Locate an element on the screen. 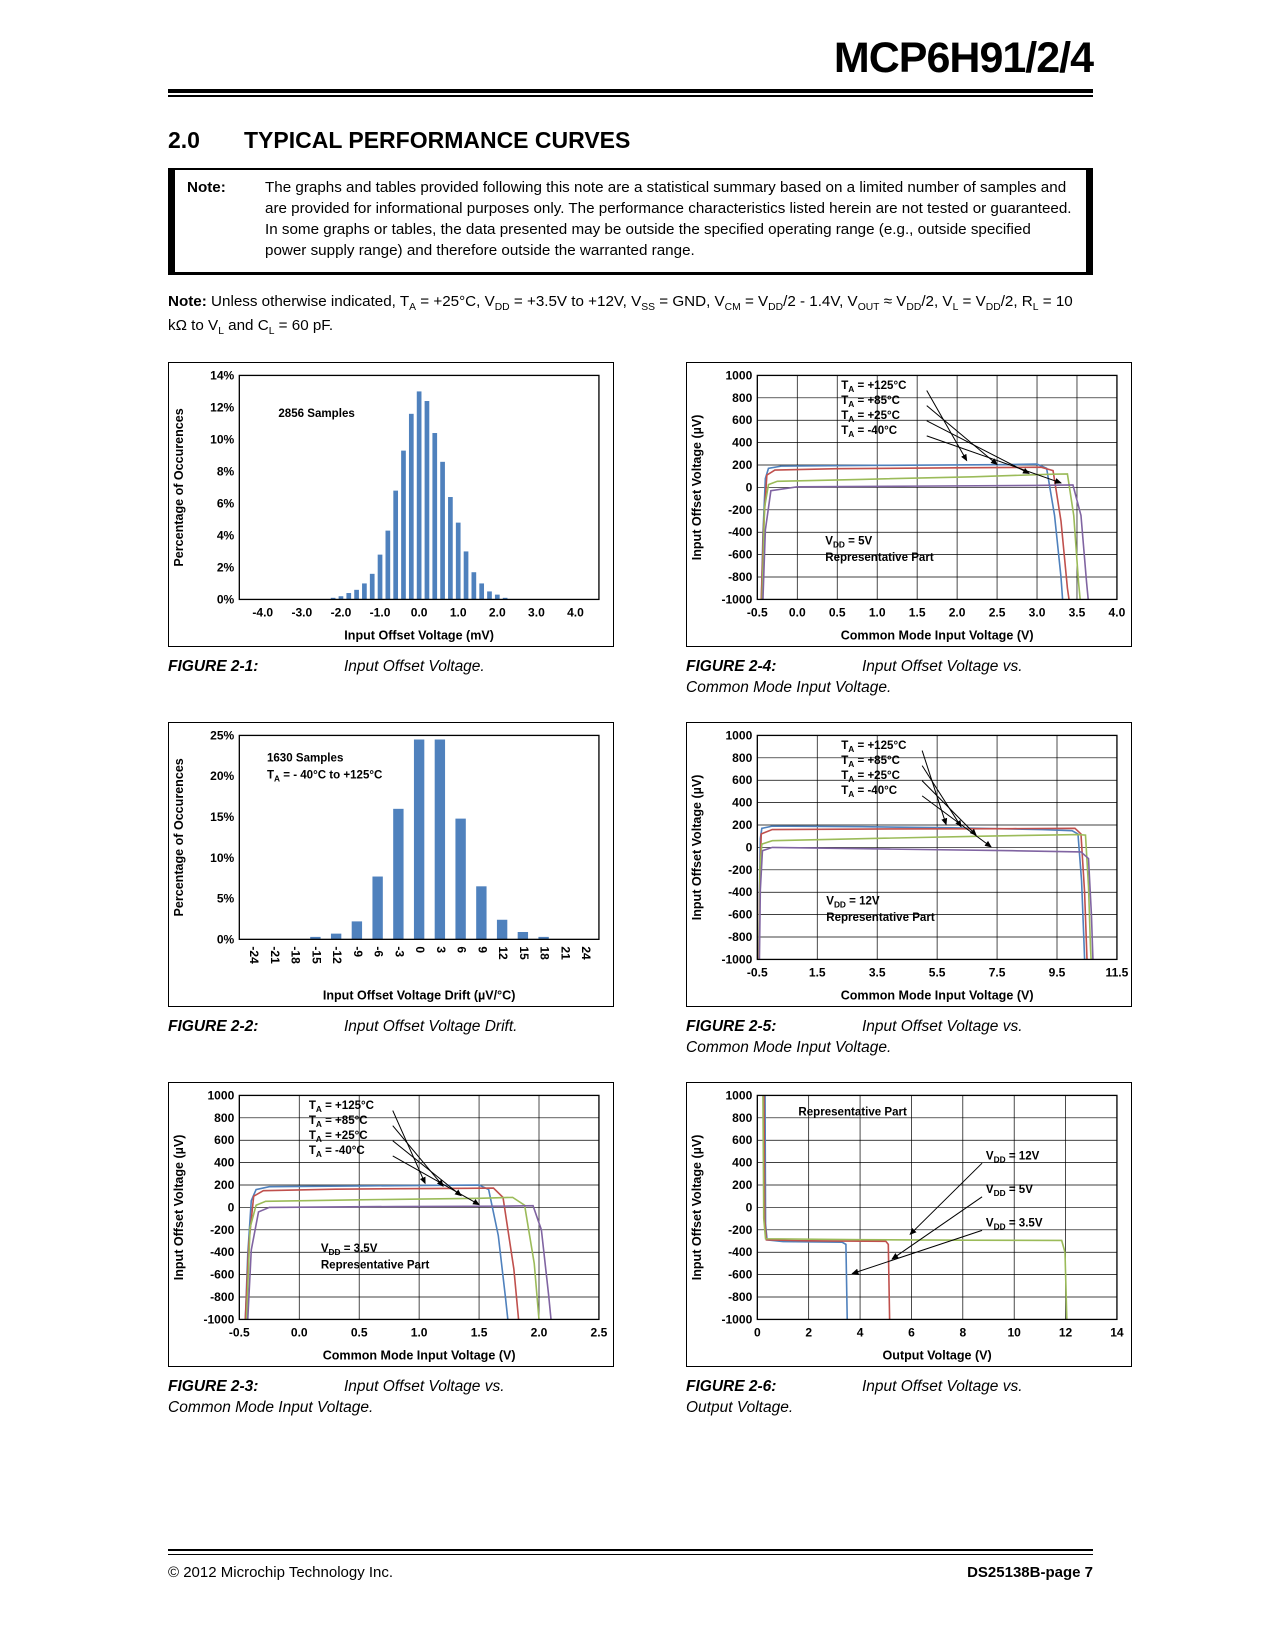 The height and width of the screenshot is (1650, 1275). svg-text: 2.0 is located at coordinates (957, 612).